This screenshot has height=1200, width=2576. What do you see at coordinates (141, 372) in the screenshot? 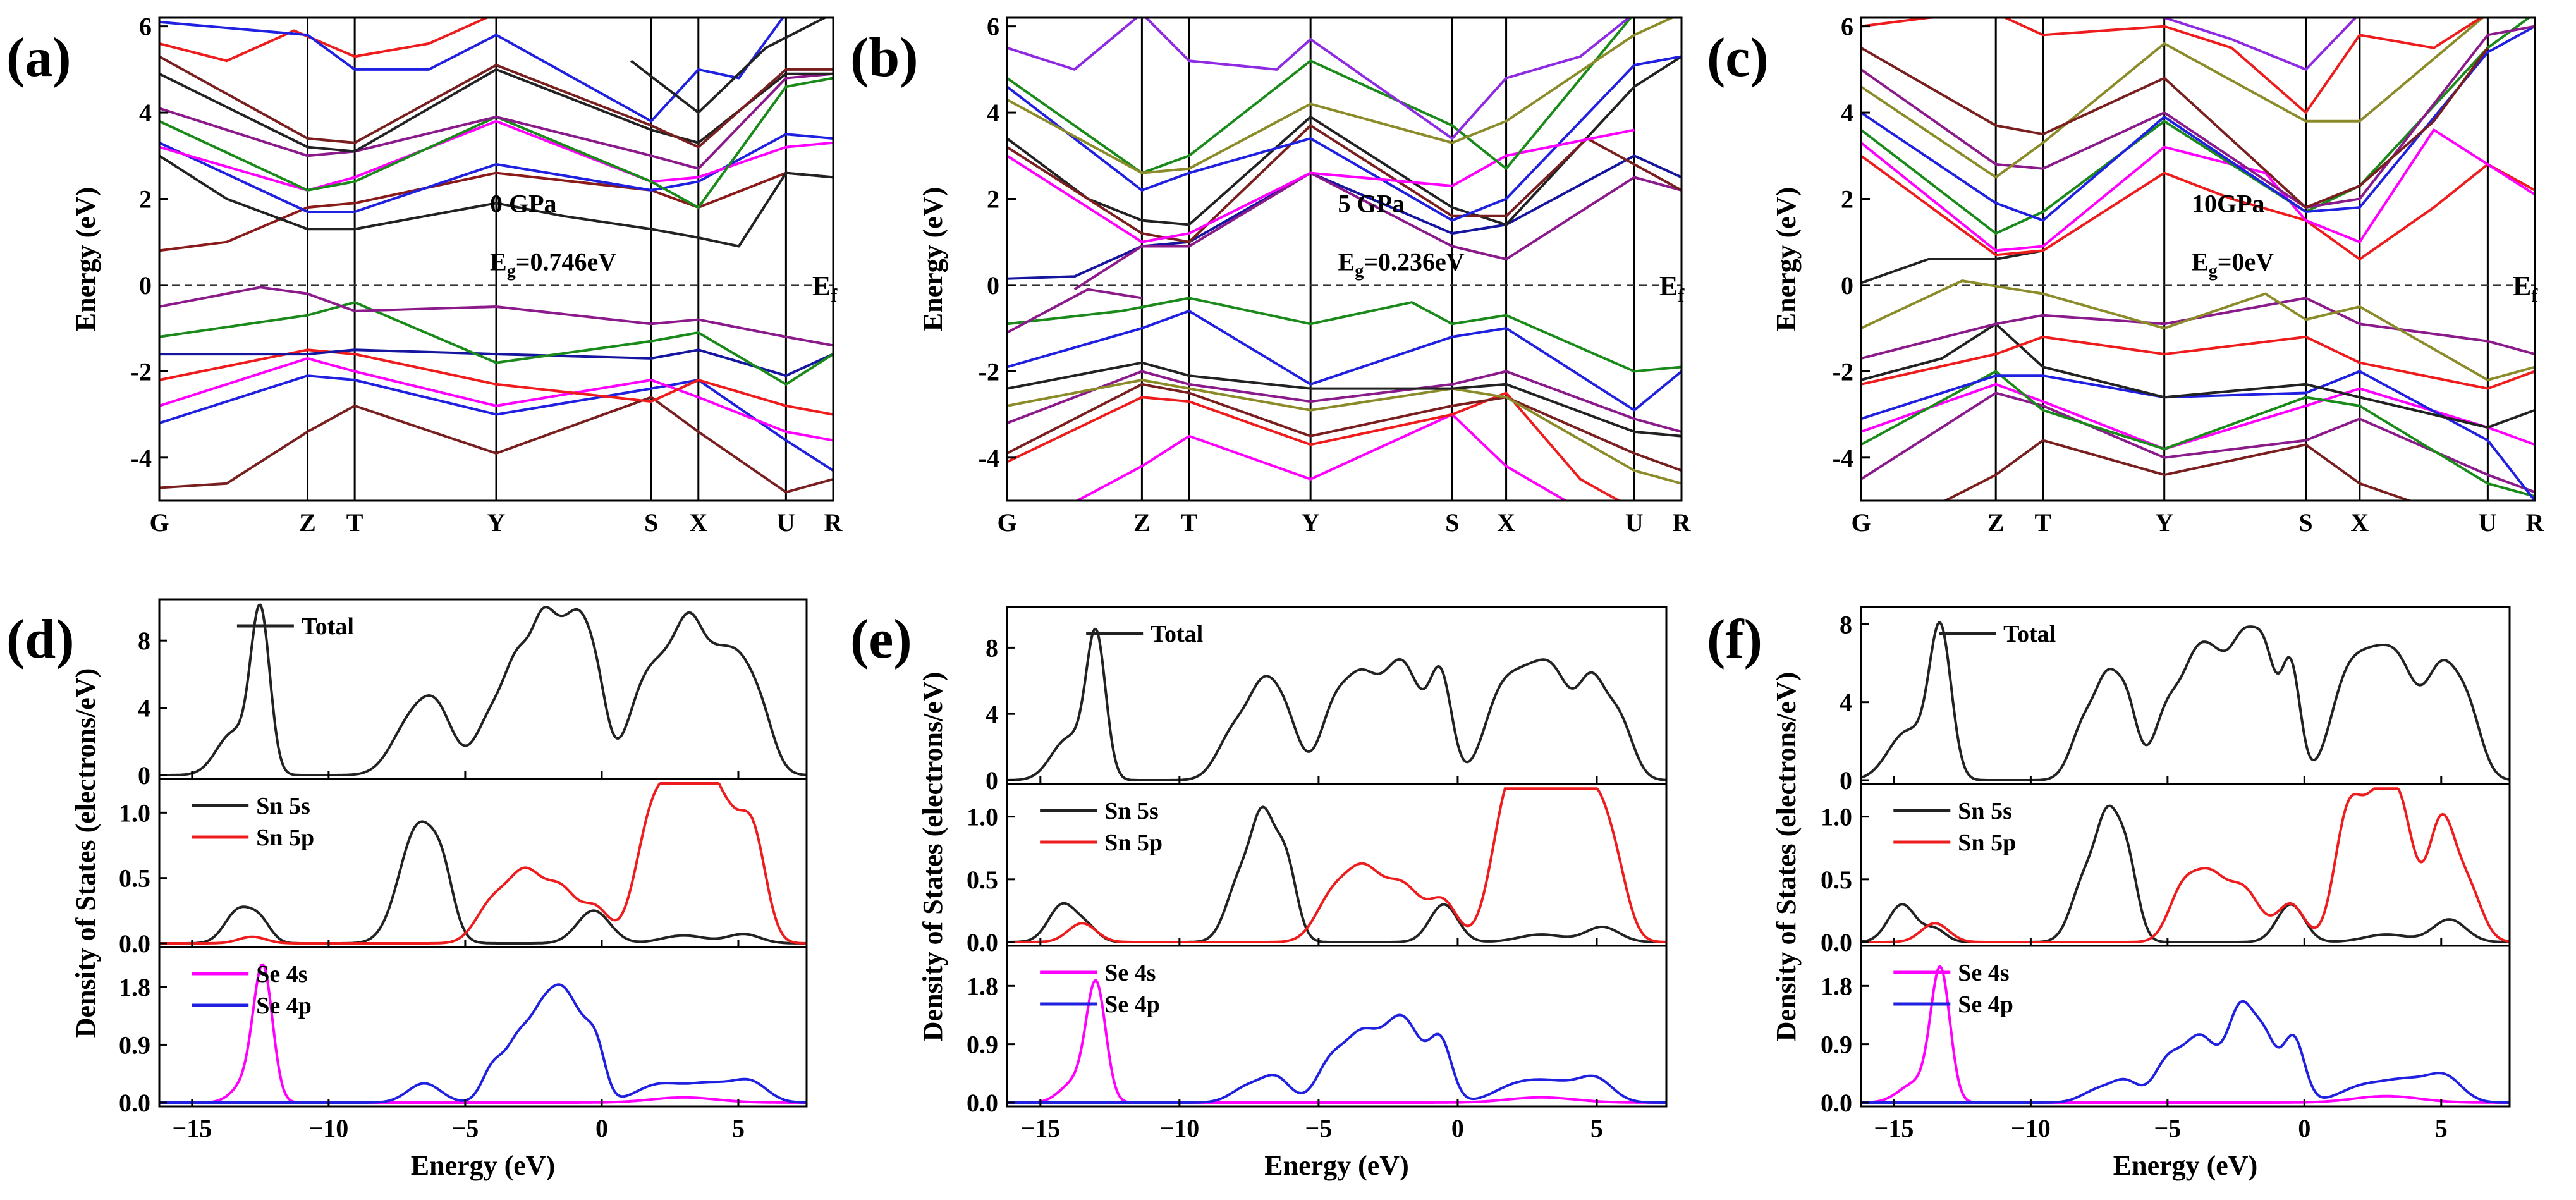
I see `y-tick-label: -2` at bounding box center [141, 372].